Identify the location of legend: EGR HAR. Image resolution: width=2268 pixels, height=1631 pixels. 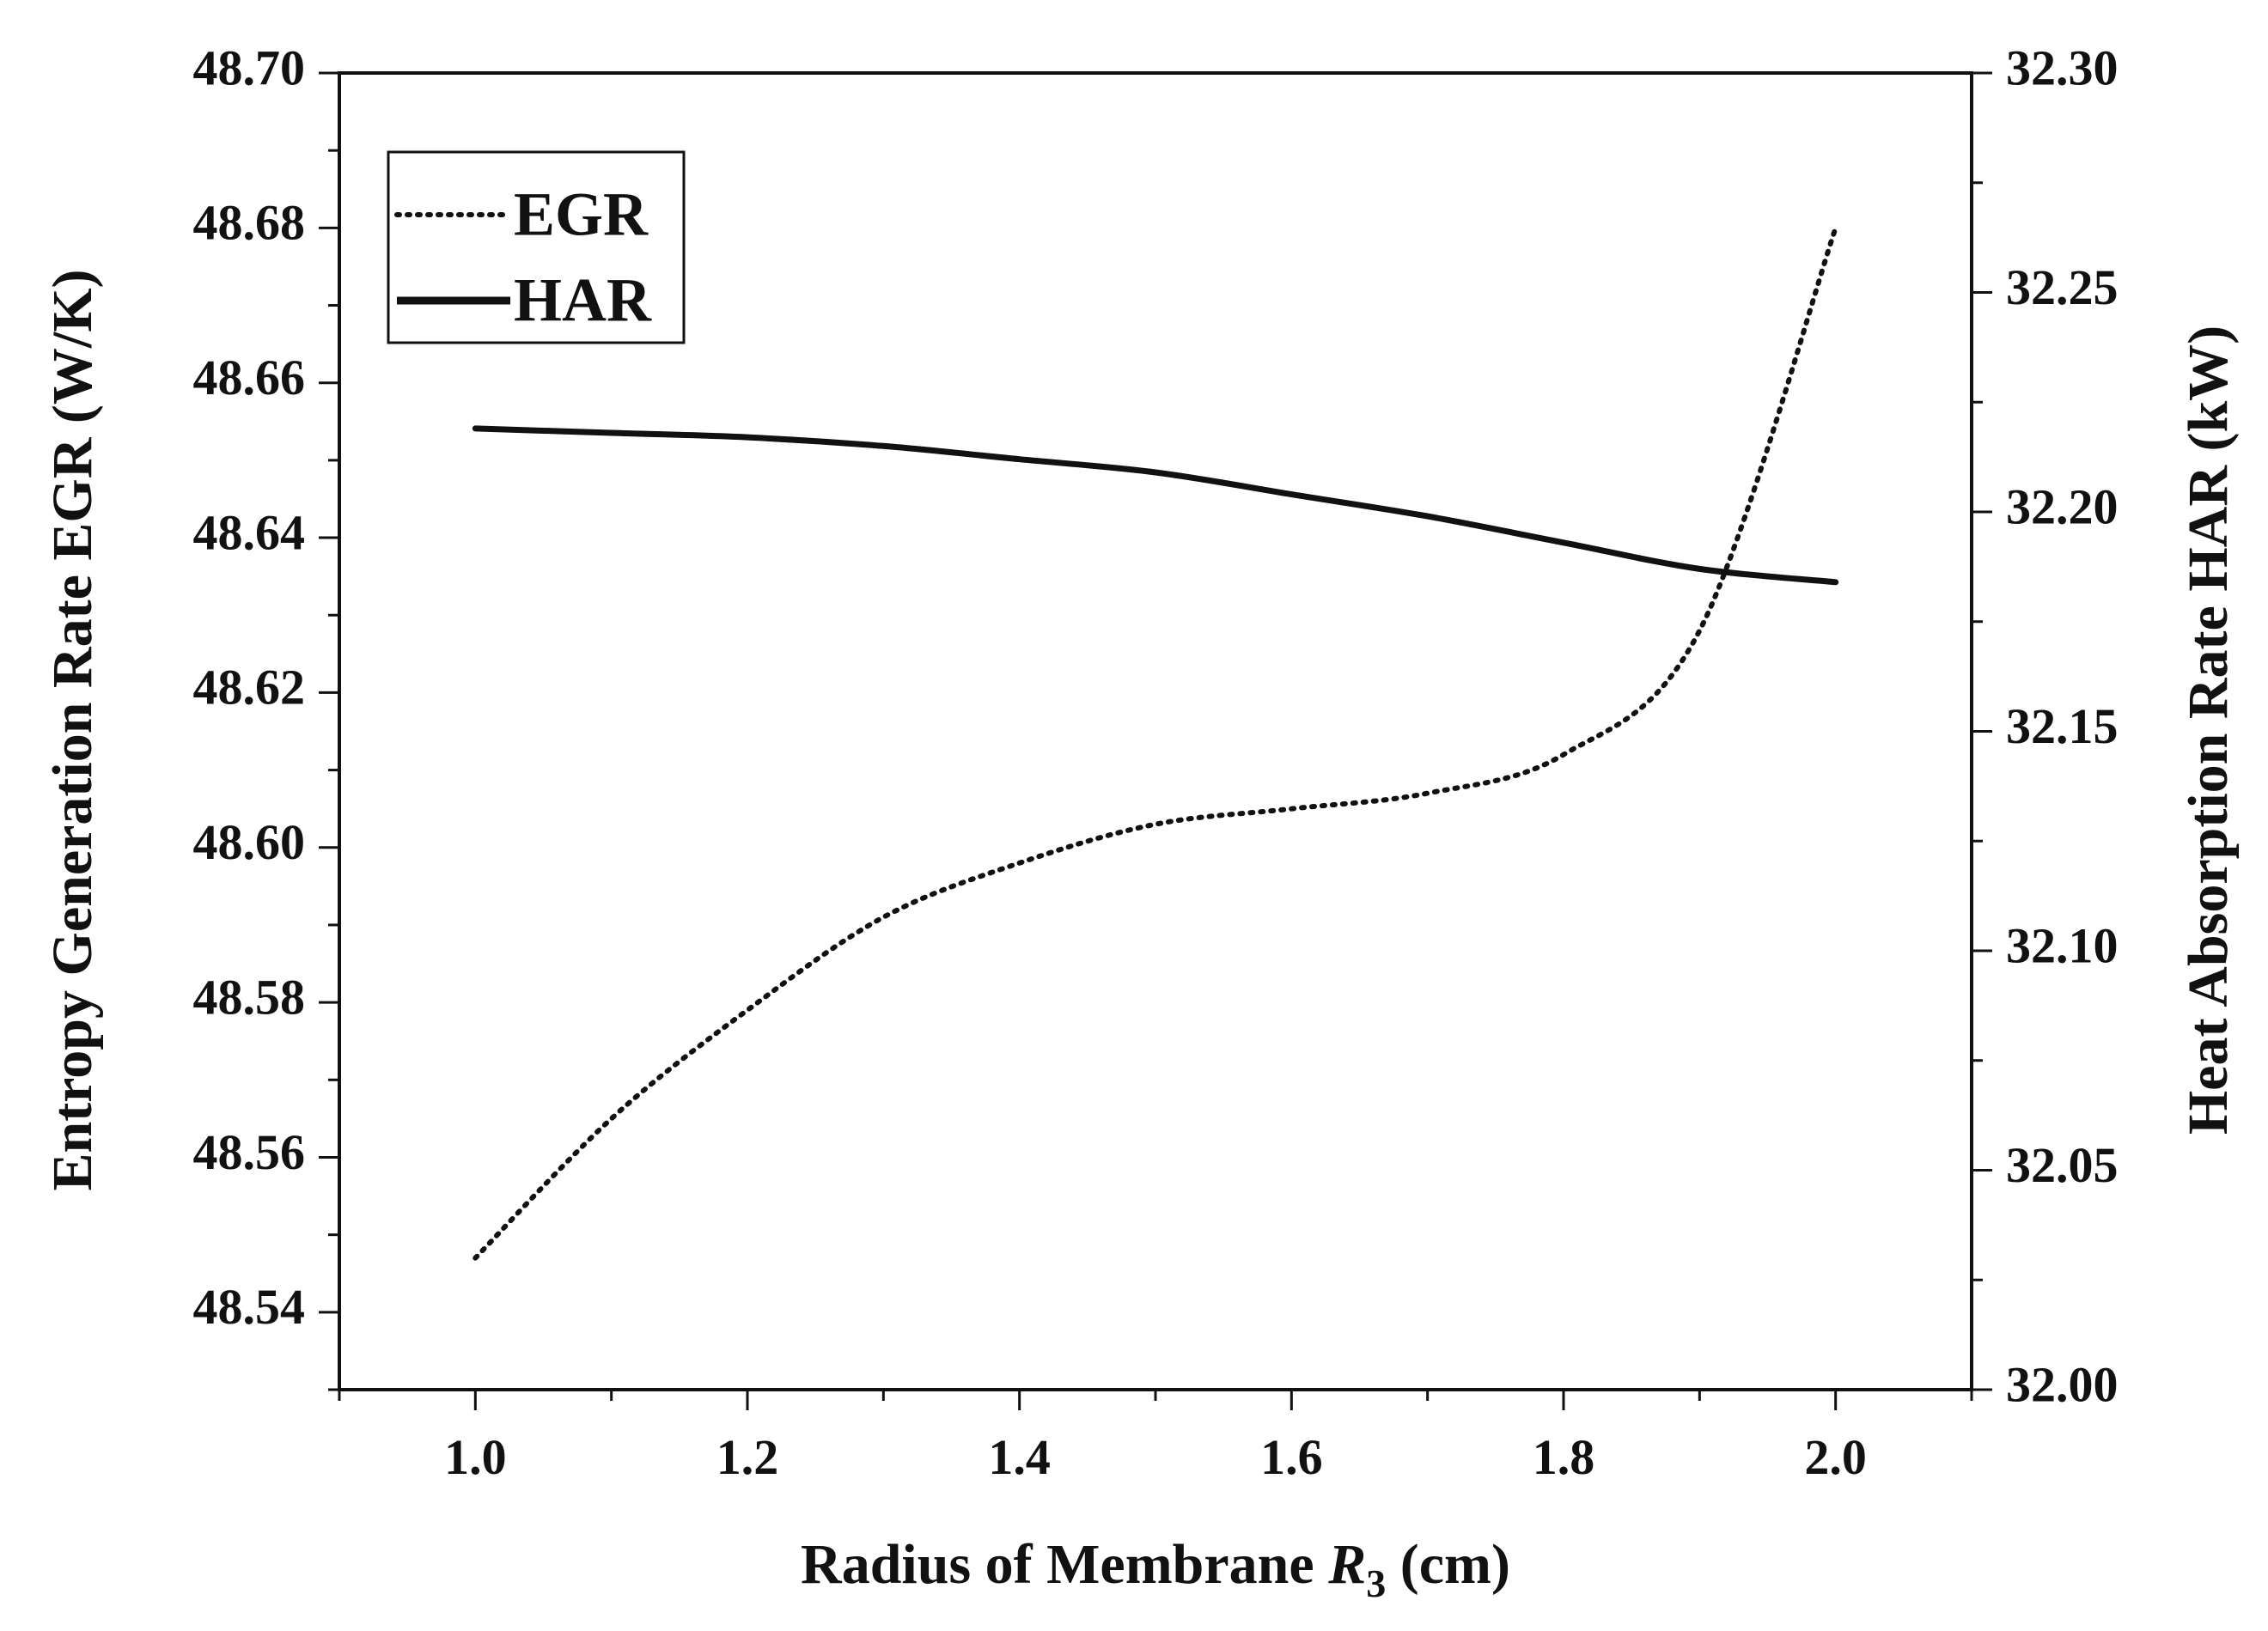
(536, 247).